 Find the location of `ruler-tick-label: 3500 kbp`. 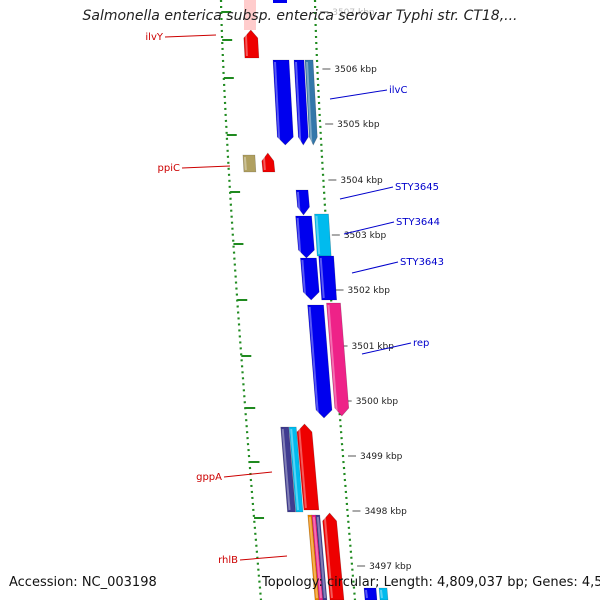

ruler-tick-label: 3500 kbp is located at coordinates (377, 402).